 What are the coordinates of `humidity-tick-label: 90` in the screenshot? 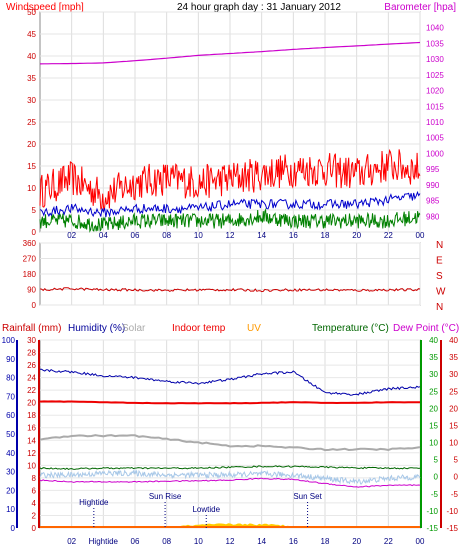 It's located at (10, 359).